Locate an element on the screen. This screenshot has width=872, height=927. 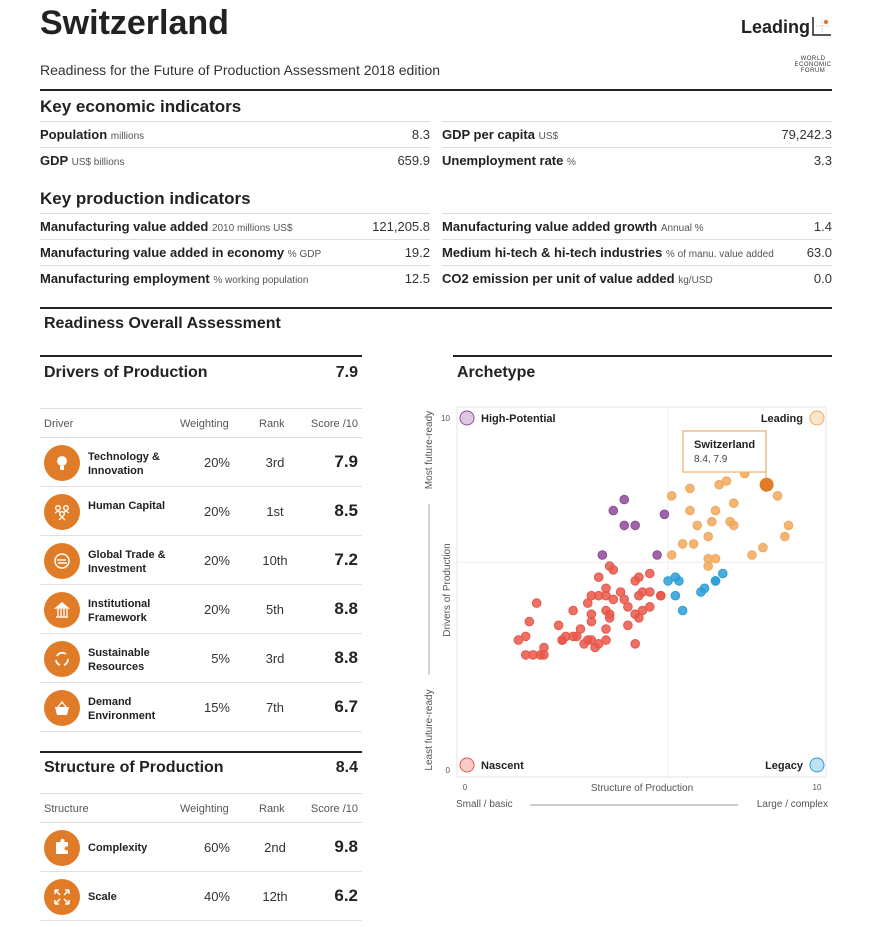
structure-row: Scale 40% 12th 6.2 is located at coordinates (201, 896).